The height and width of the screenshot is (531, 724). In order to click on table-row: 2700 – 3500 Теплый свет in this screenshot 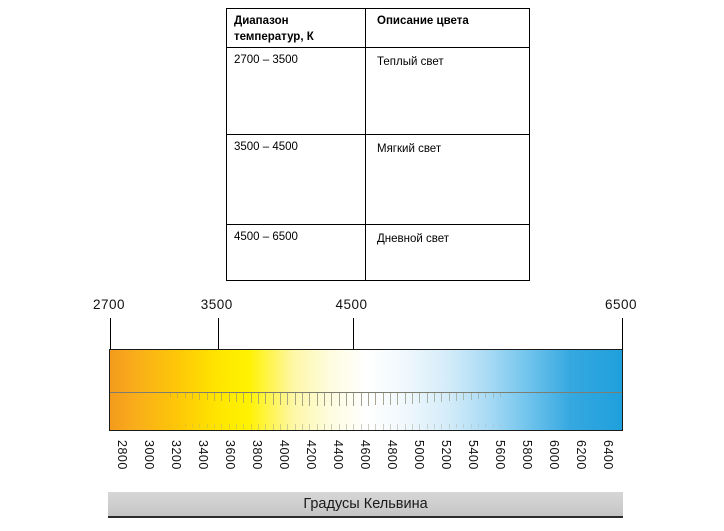, I will do `click(378, 91)`.